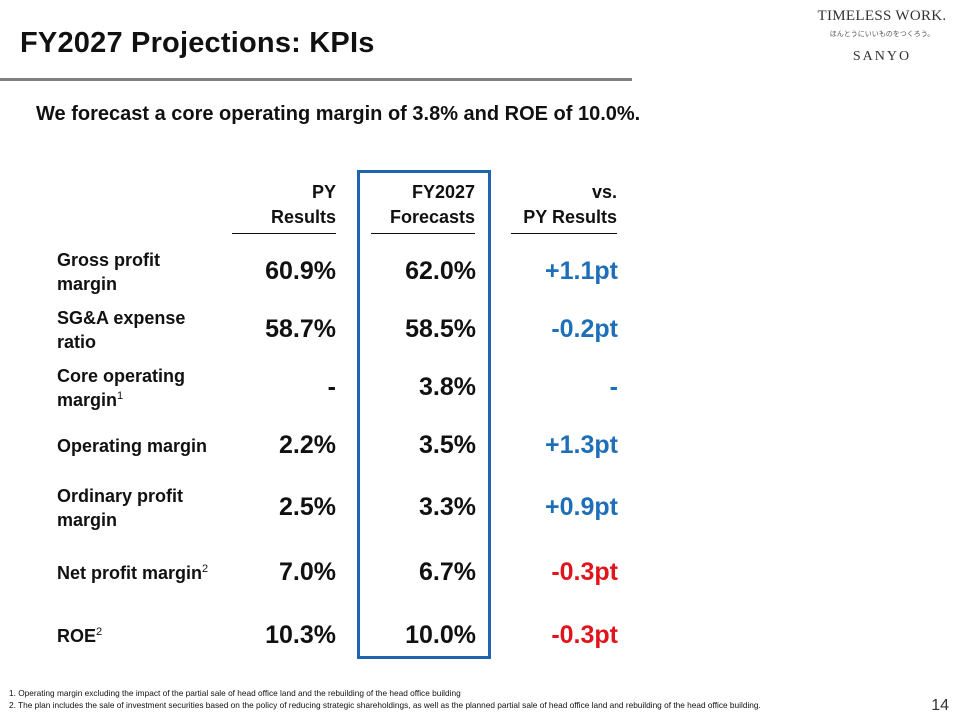 The image size is (960, 720). Describe the element at coordinates (303, 217) in the screenshot. I see `column-header-line: Results` at that location.